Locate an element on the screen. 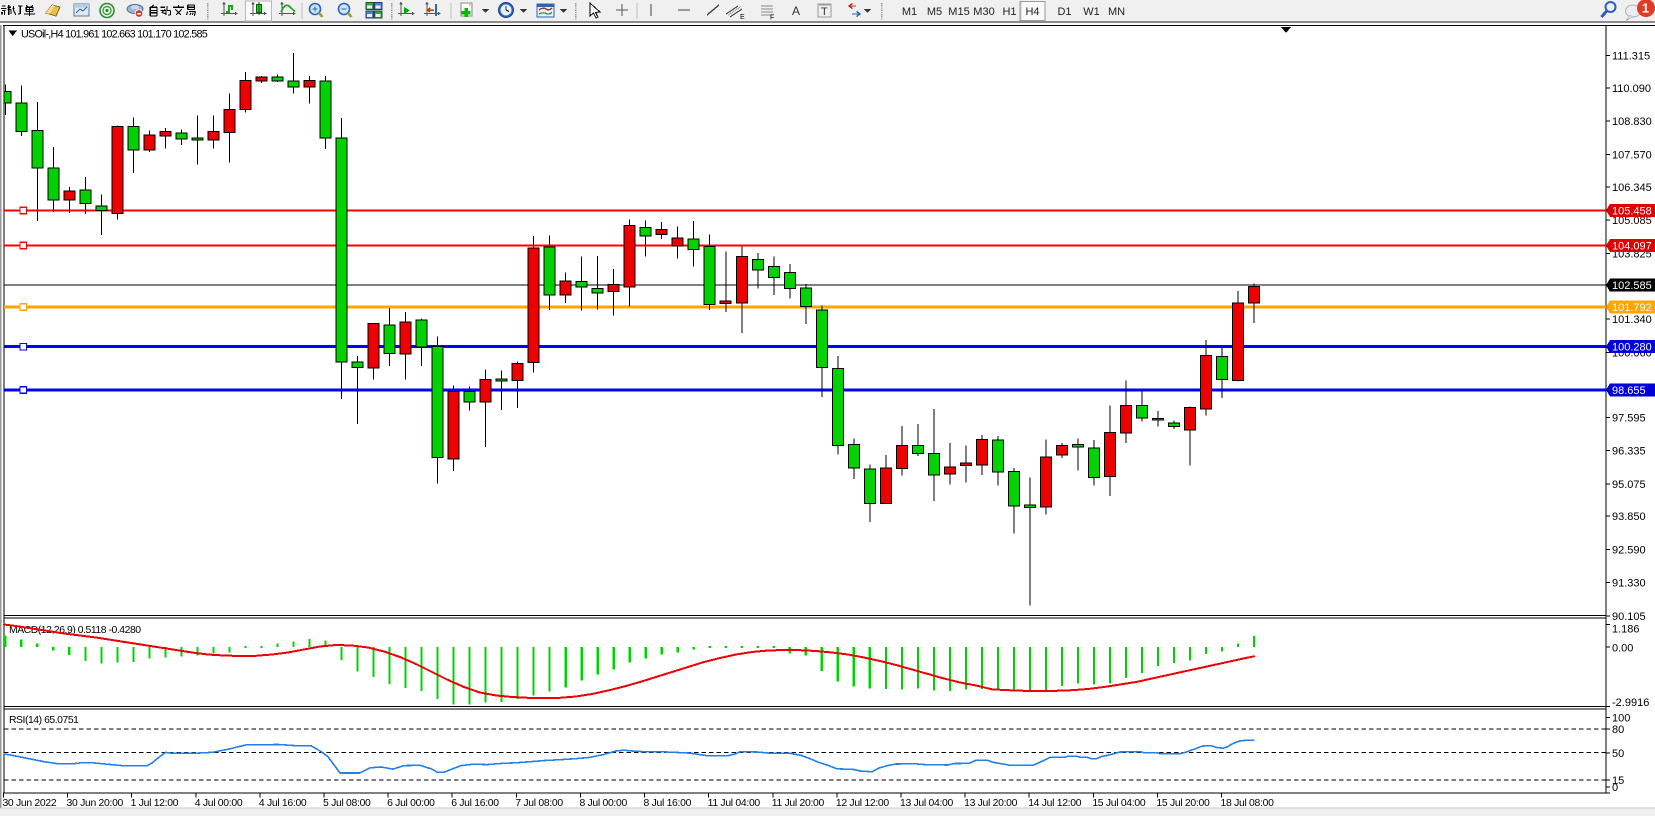 This screenshot has width=1655, height=816. svg-text: 15 is located at coordinates (1618, 781).